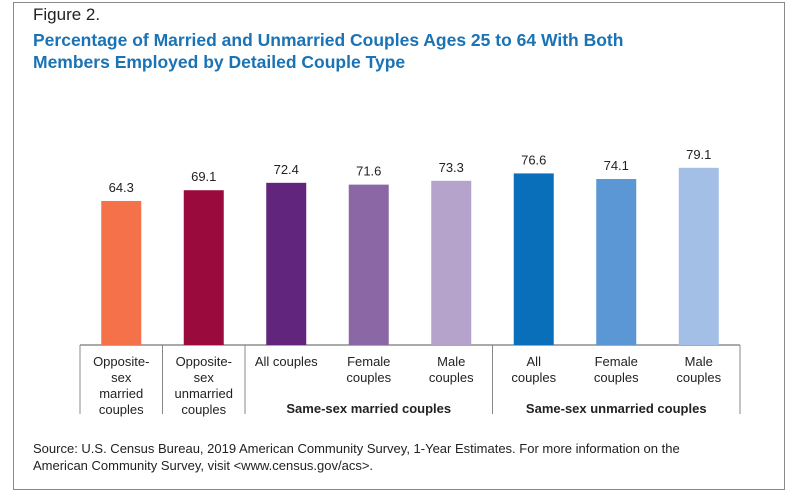 The height and width of the screenshot is (494, 800). I want to click on figure-label: Figure 2., so click(67, 14).